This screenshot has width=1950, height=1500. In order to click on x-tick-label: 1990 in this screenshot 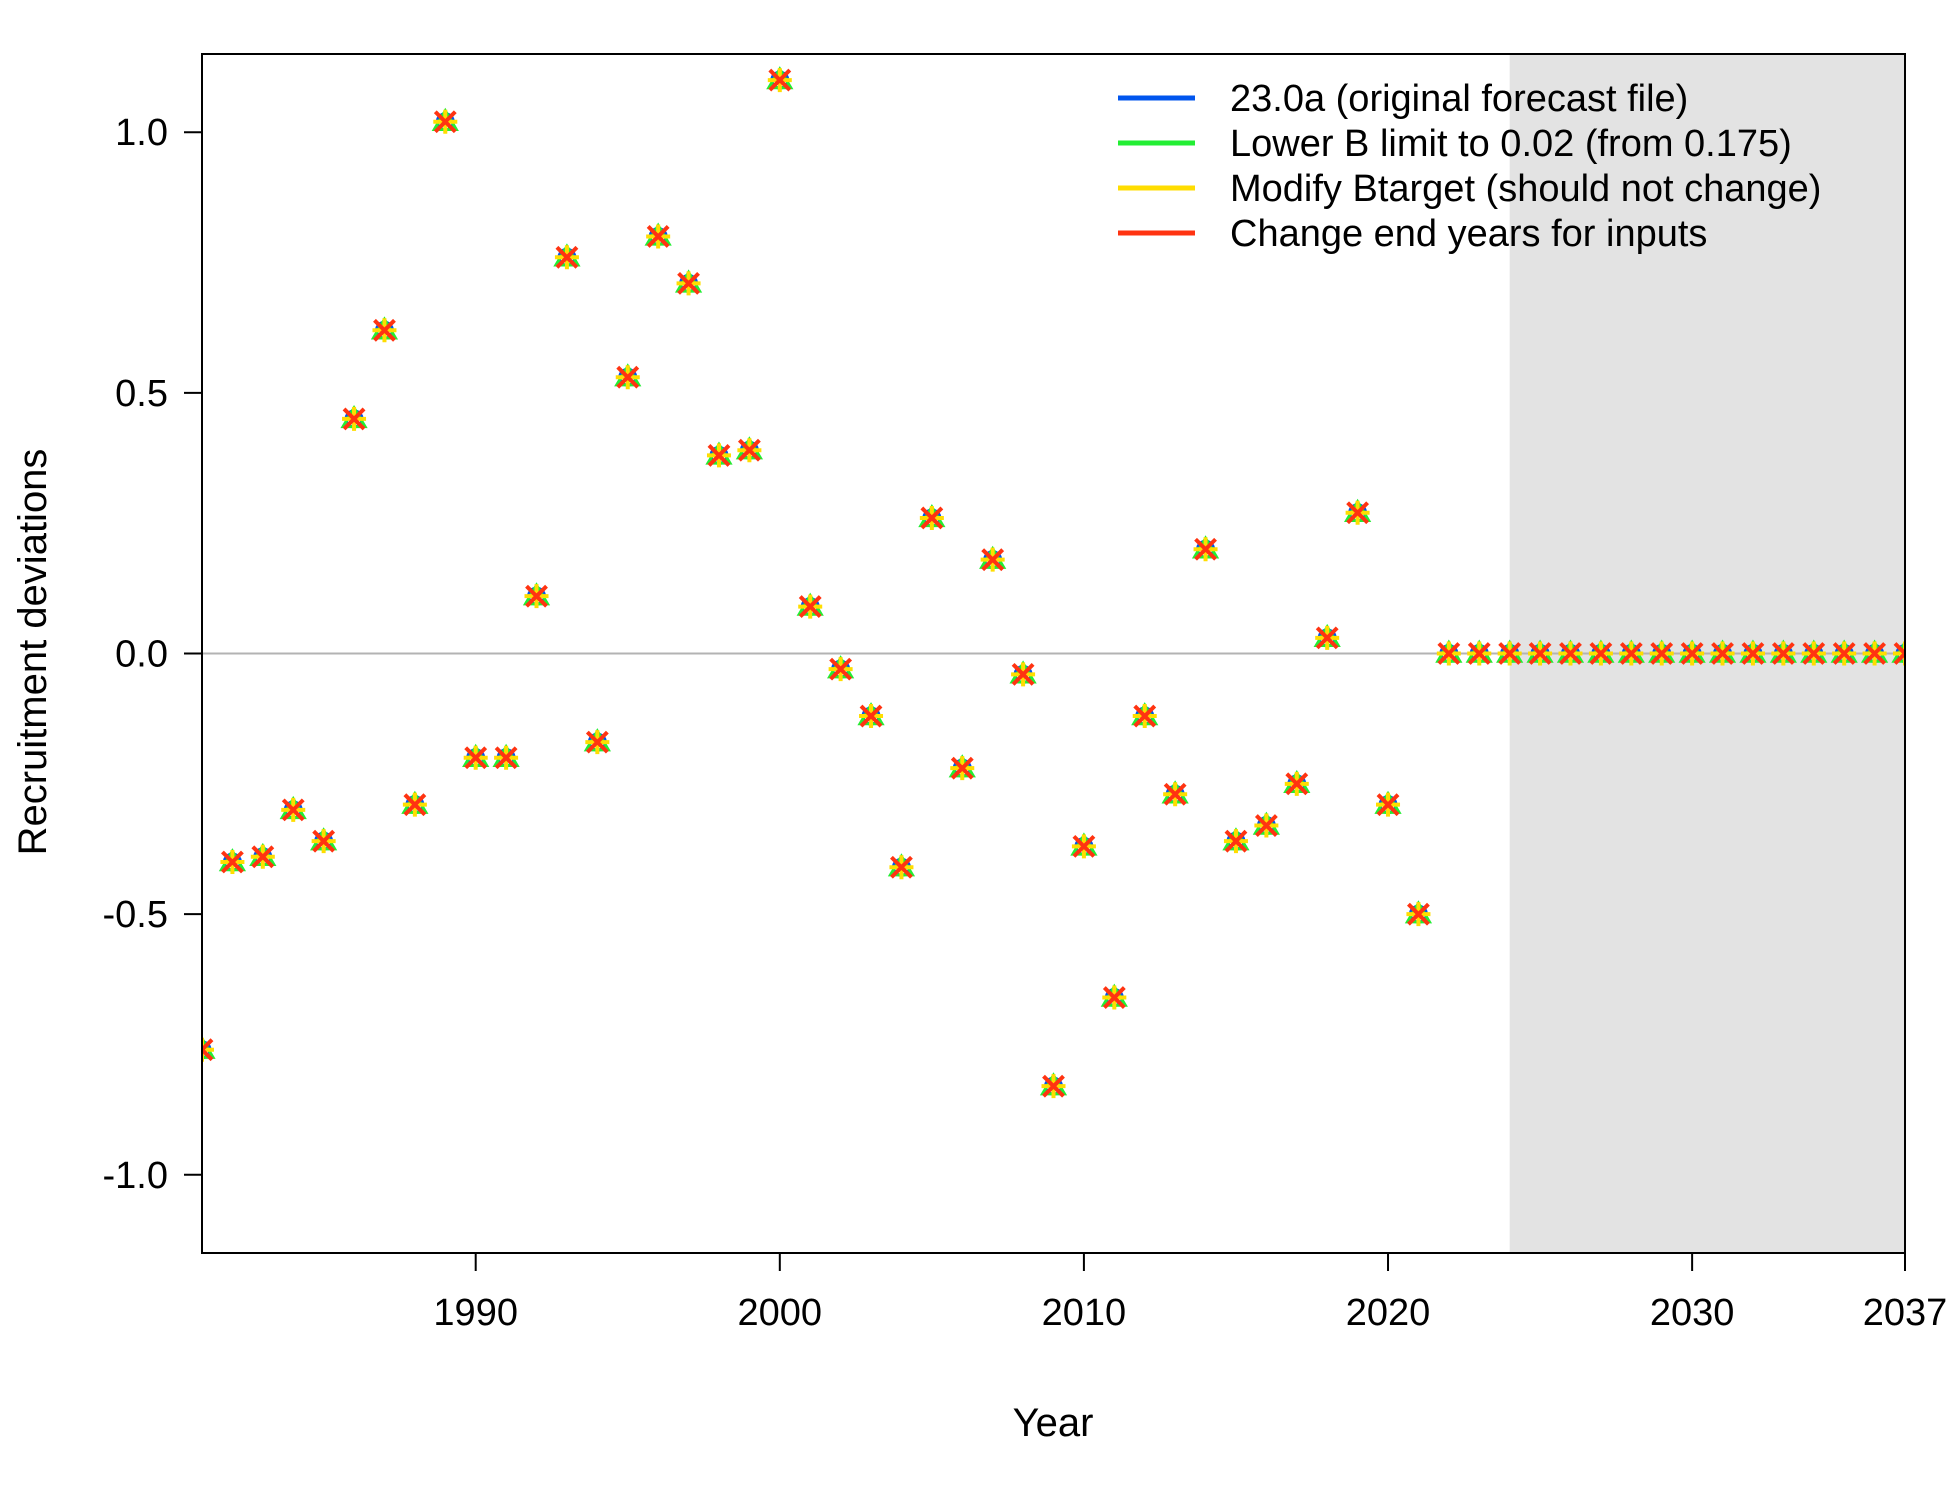, I will do `click(475, 1313)`.